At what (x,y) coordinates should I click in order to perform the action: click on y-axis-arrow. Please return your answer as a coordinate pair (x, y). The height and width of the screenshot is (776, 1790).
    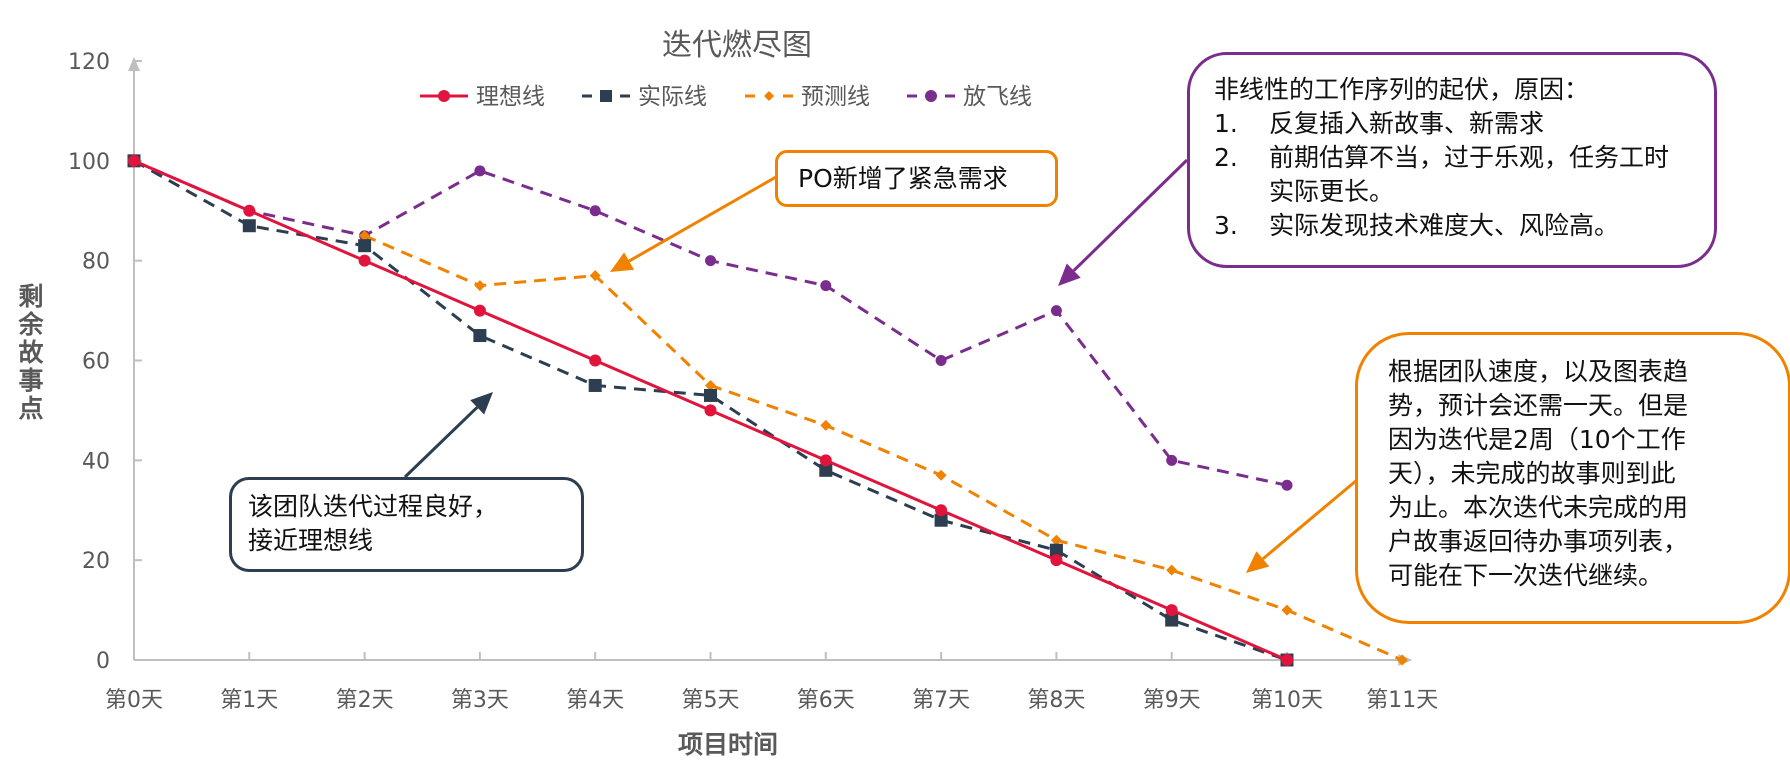
    Looking at the image, I should click on (134, 64).